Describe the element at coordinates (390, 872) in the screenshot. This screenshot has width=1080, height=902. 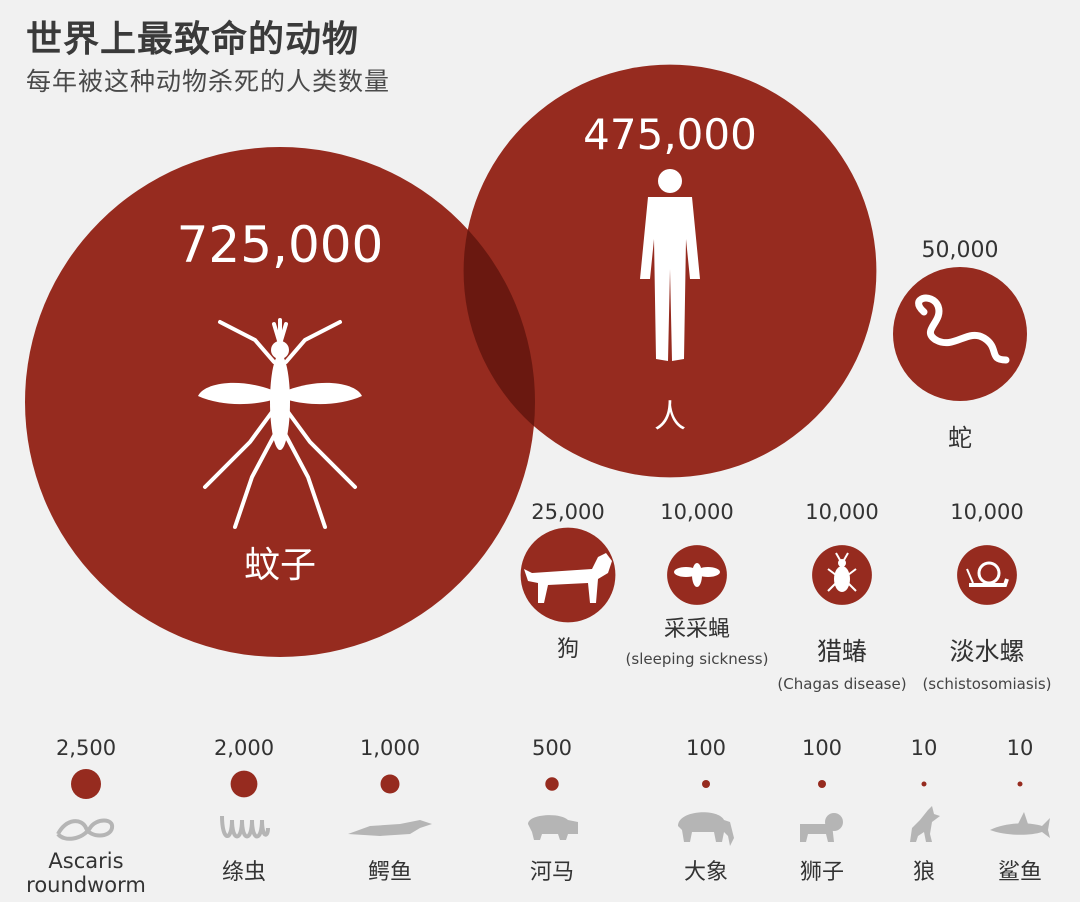
I see `category-label-crocodile: 鳄鱼` at that location.